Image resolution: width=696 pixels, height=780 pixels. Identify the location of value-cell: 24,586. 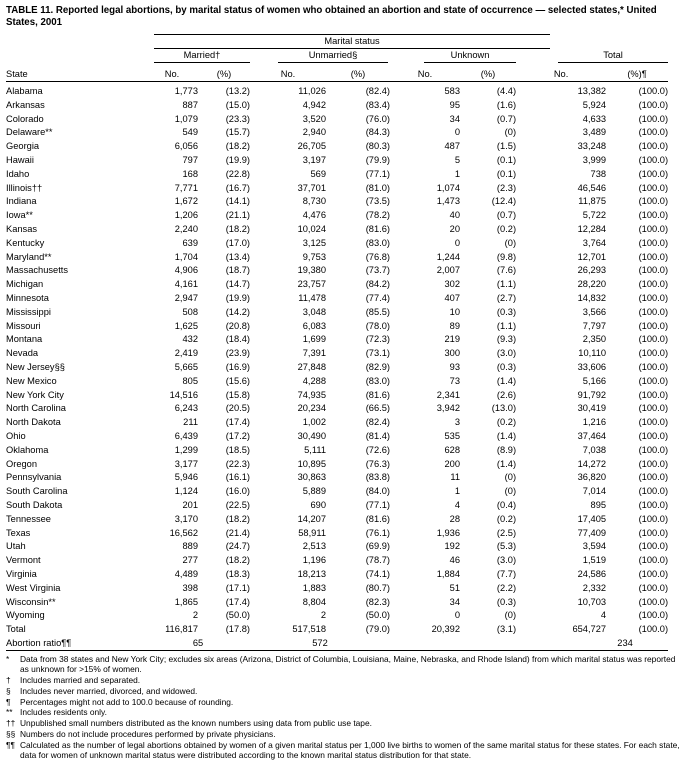
(592, 573).